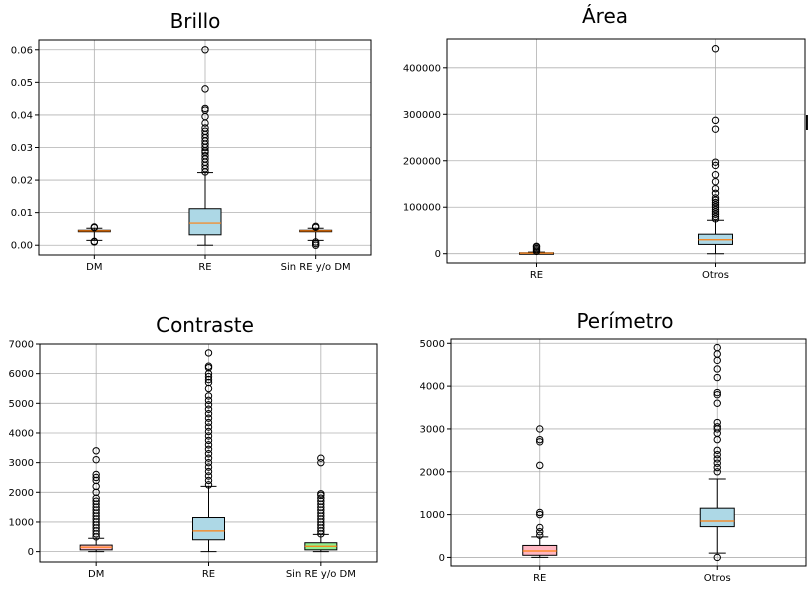  Describe the element at coordinates (22, 213) in the screenshot. I see `y-tick-label: 0.01` at that location.